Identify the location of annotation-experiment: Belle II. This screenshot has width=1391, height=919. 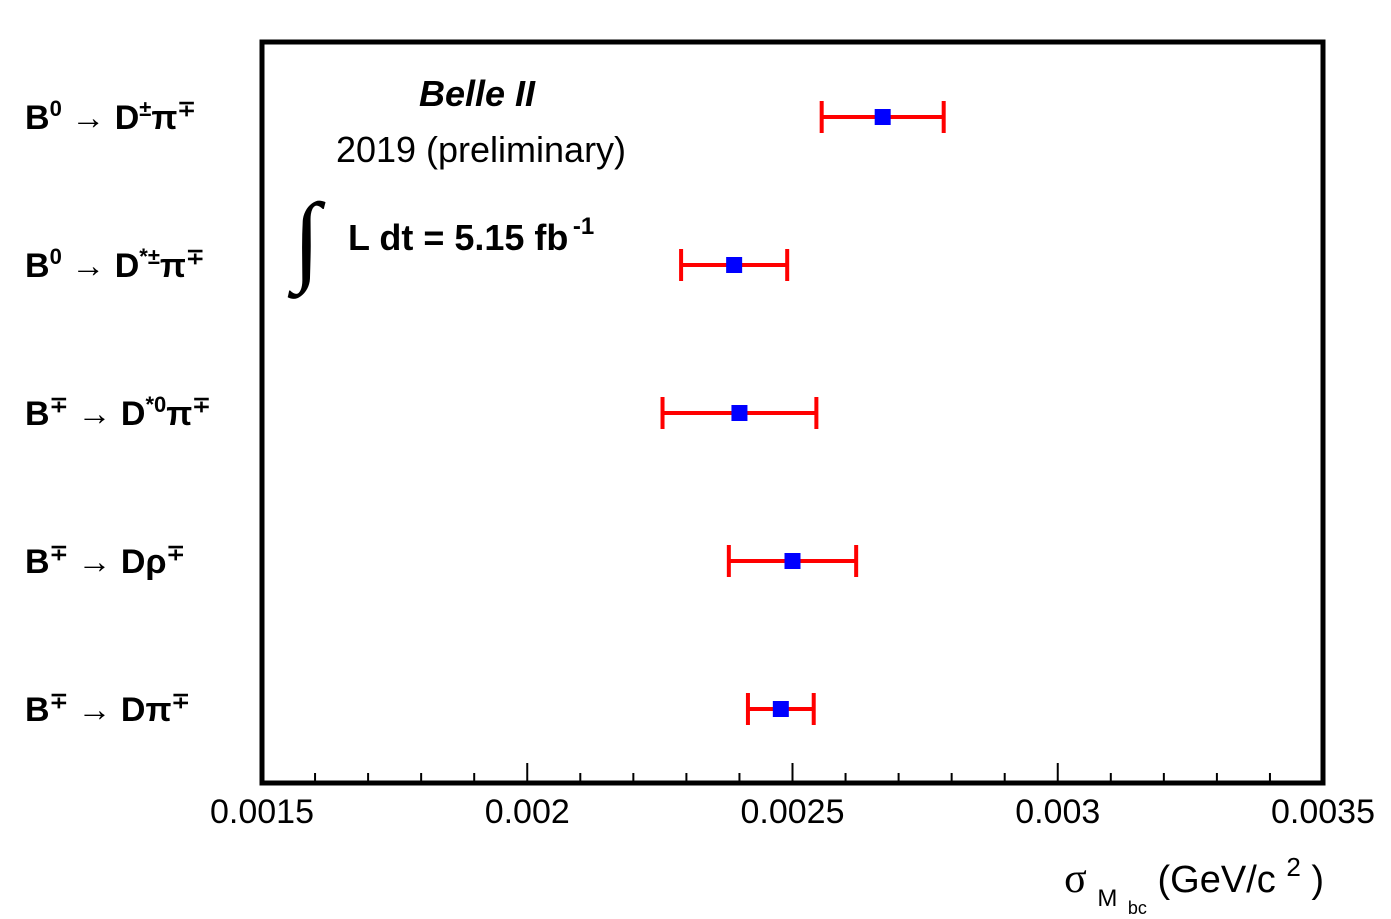
(477, 93).